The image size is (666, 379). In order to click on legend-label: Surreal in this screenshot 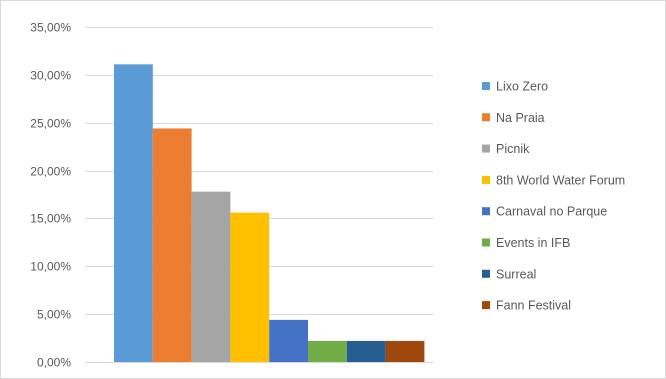, I will do `click(516, 274)`.